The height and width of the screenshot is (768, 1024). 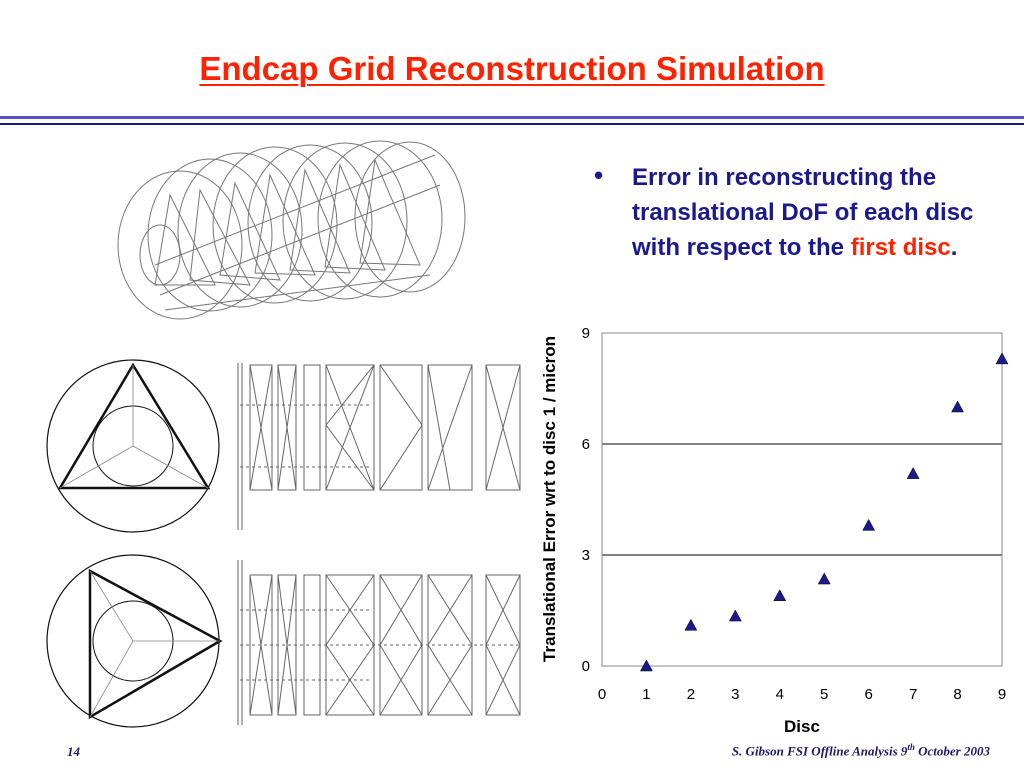 What do you see at coordinates (802, 694) in the screenshot?
I see `x-tick-labels: 0 1 2 3 4 5 6 7 8 9` at bounding box center [802, 694].